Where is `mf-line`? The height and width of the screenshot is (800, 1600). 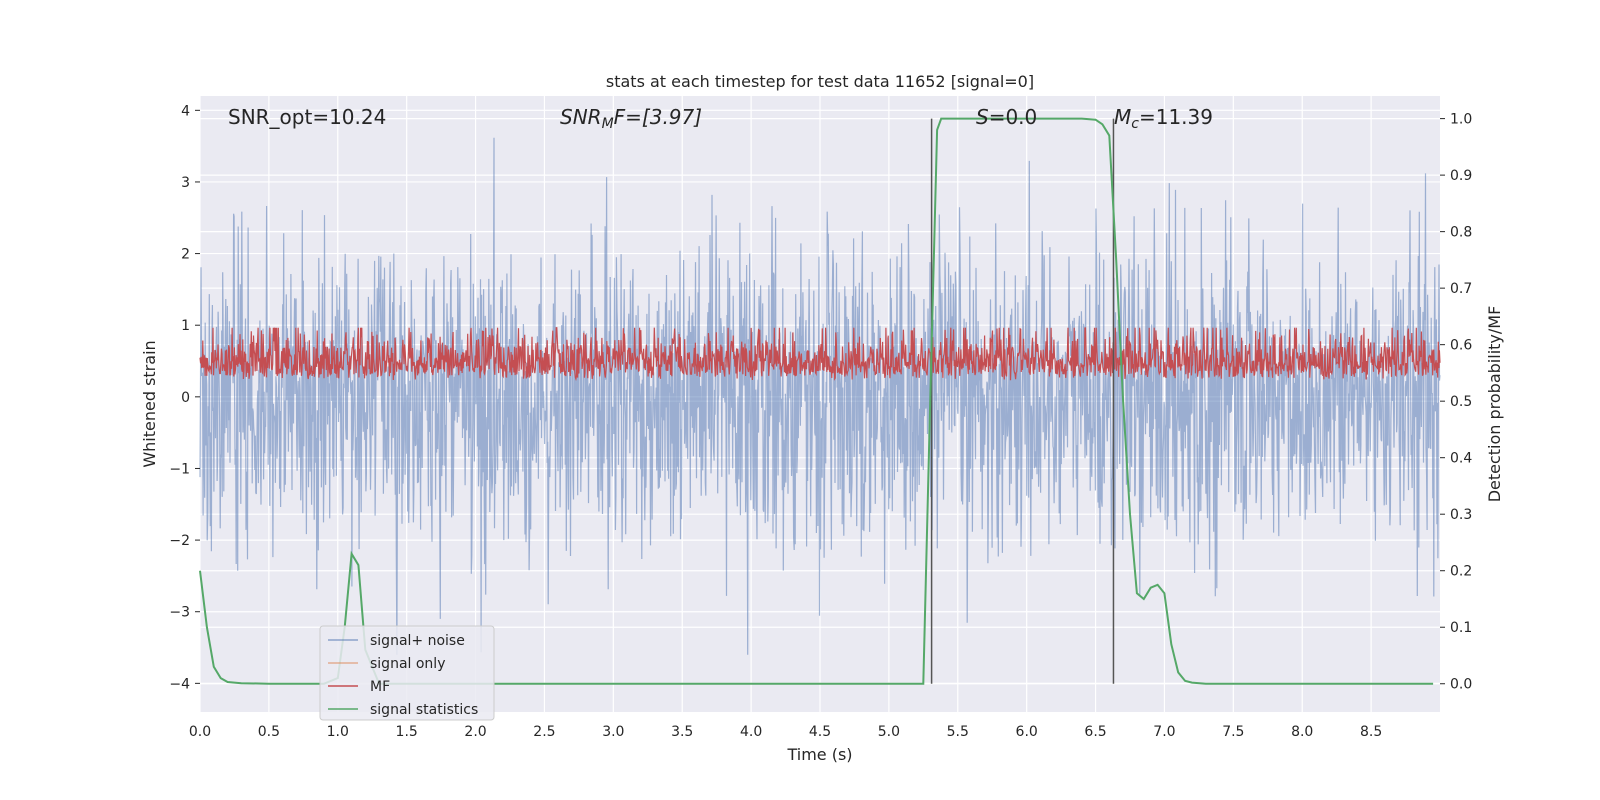
mf-line is located at coordinates (820, 354).